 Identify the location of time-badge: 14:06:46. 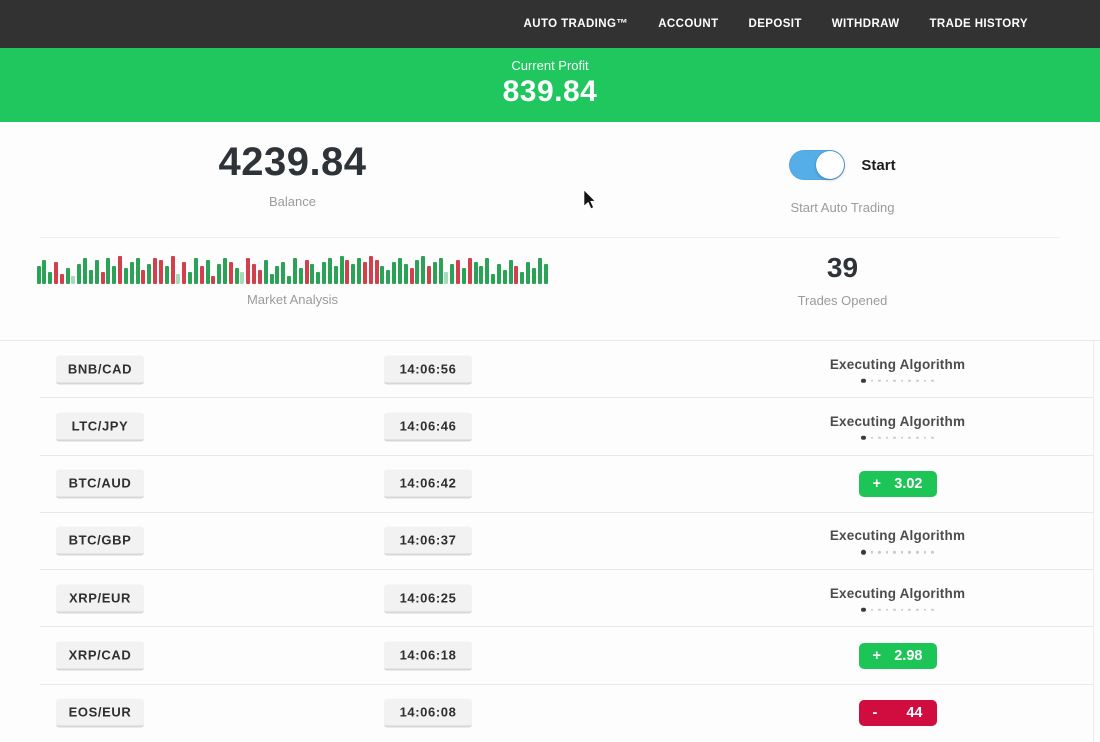
(428, 427).